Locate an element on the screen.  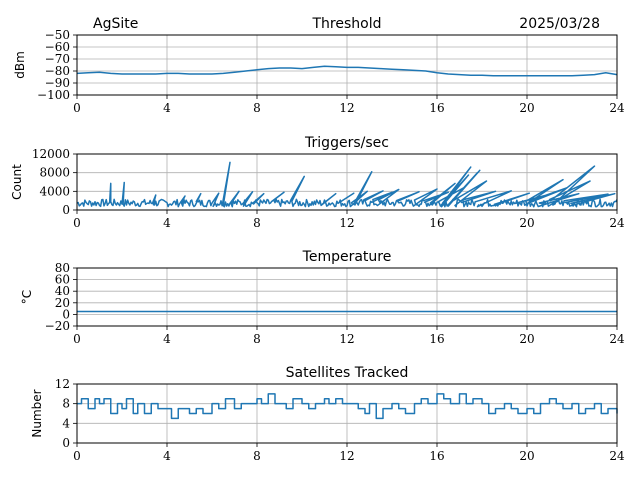
y-tick-label: −80 is located at coordinates (57, 71).